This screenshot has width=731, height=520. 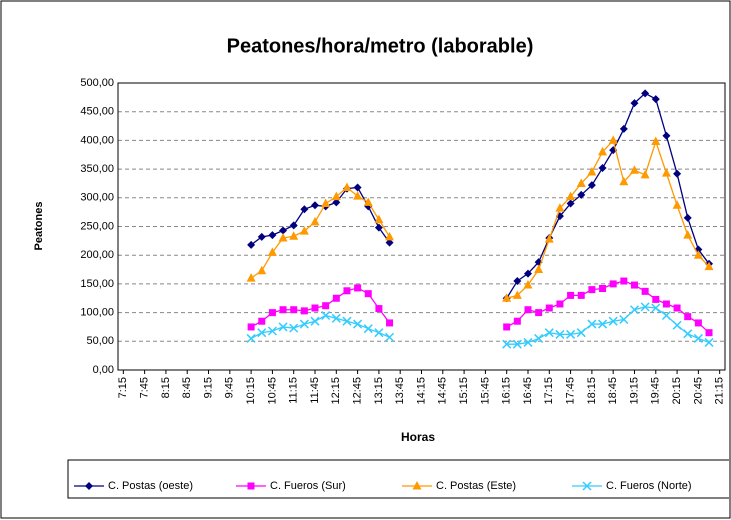 What do you see at coordinates (476, 486) in the screenshot?
I see `legend-label: C. Postas (Este)` at bounding box center [476, 486].